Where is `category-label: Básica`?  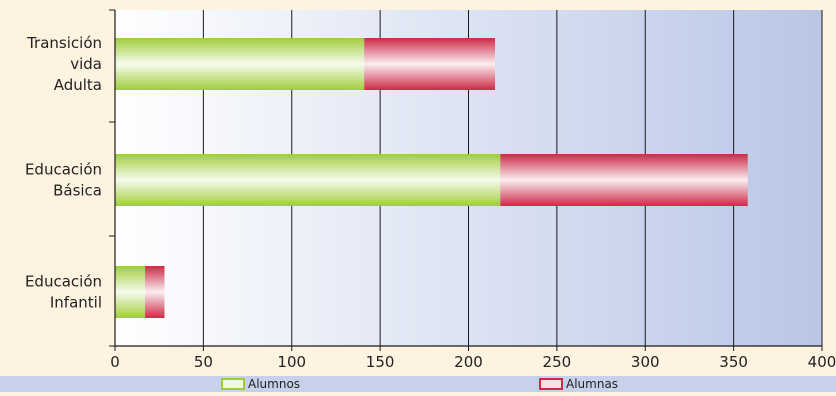
category-label: Básica is located at coordinates (77, 191).